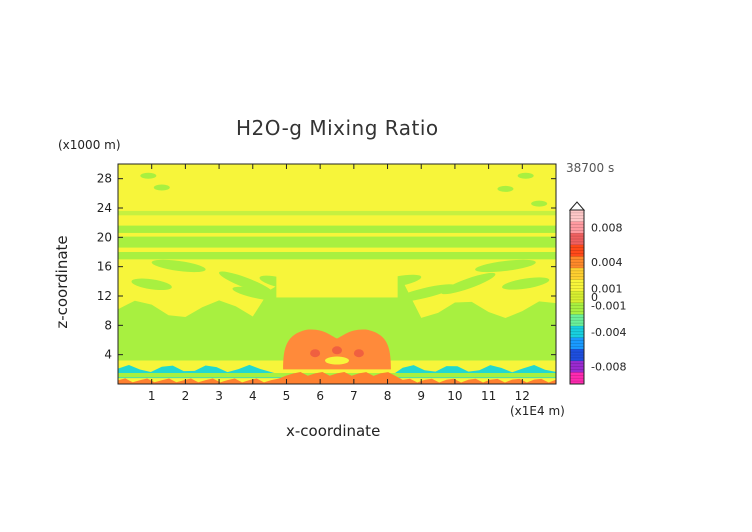 The height and width of the screenshot is (532, 752). What do you see at coordinates (607, 227) in the screenshot?
I see `colorbar-tick-label: 0.008` at bounding box center [607, 227].